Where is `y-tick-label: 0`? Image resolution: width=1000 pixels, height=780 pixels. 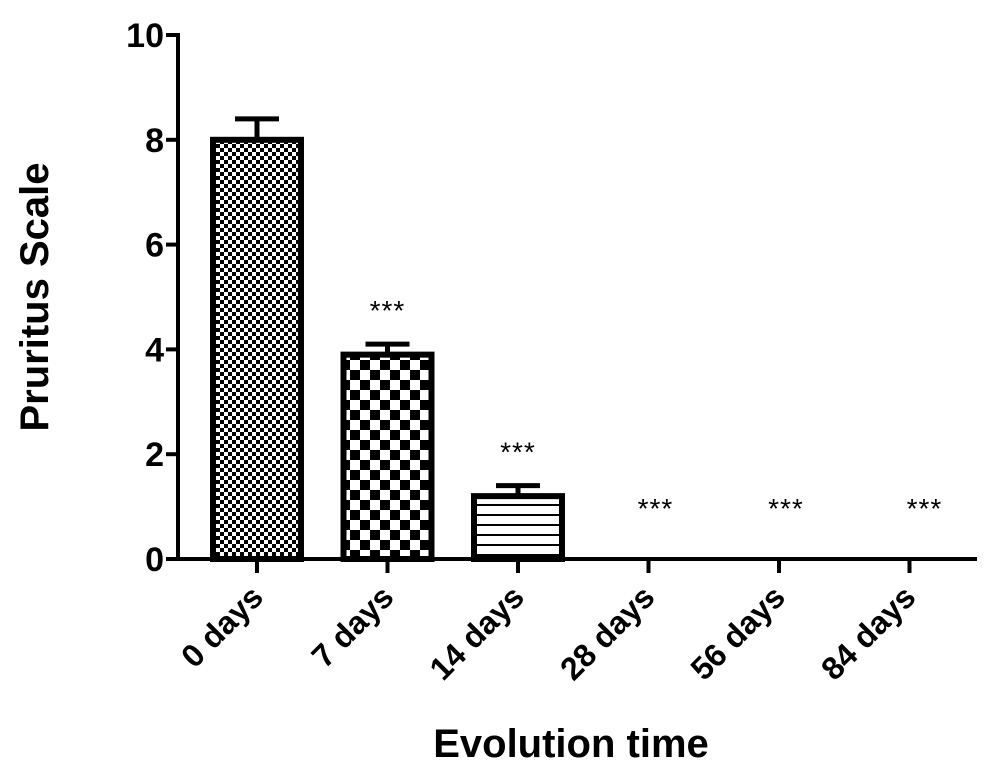 y-tick-label: 0 is located at coordinates (154, 560).